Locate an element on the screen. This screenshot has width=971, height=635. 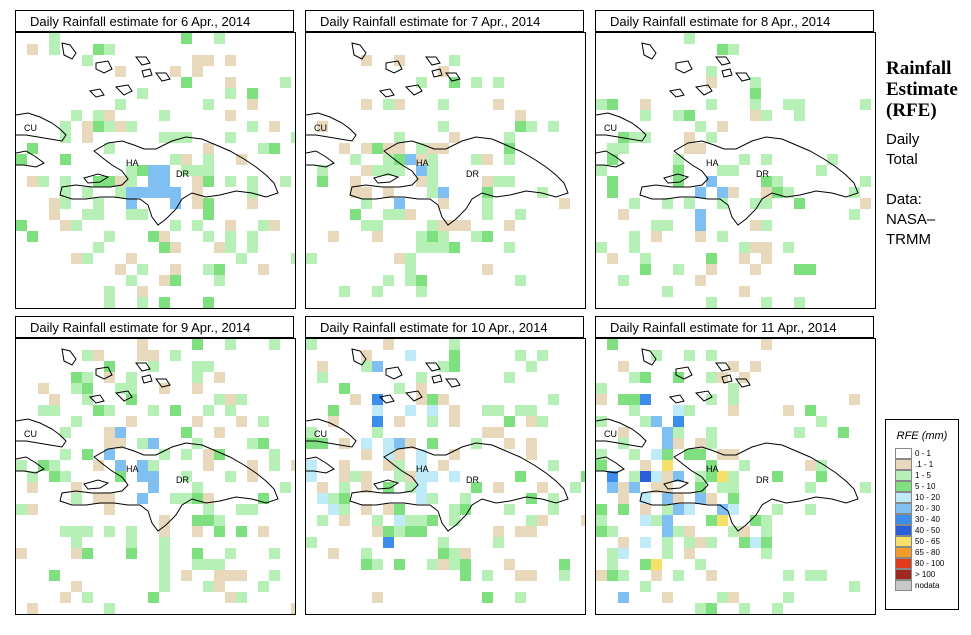
country-label-ha: HA is located at coordinates (422, 469).